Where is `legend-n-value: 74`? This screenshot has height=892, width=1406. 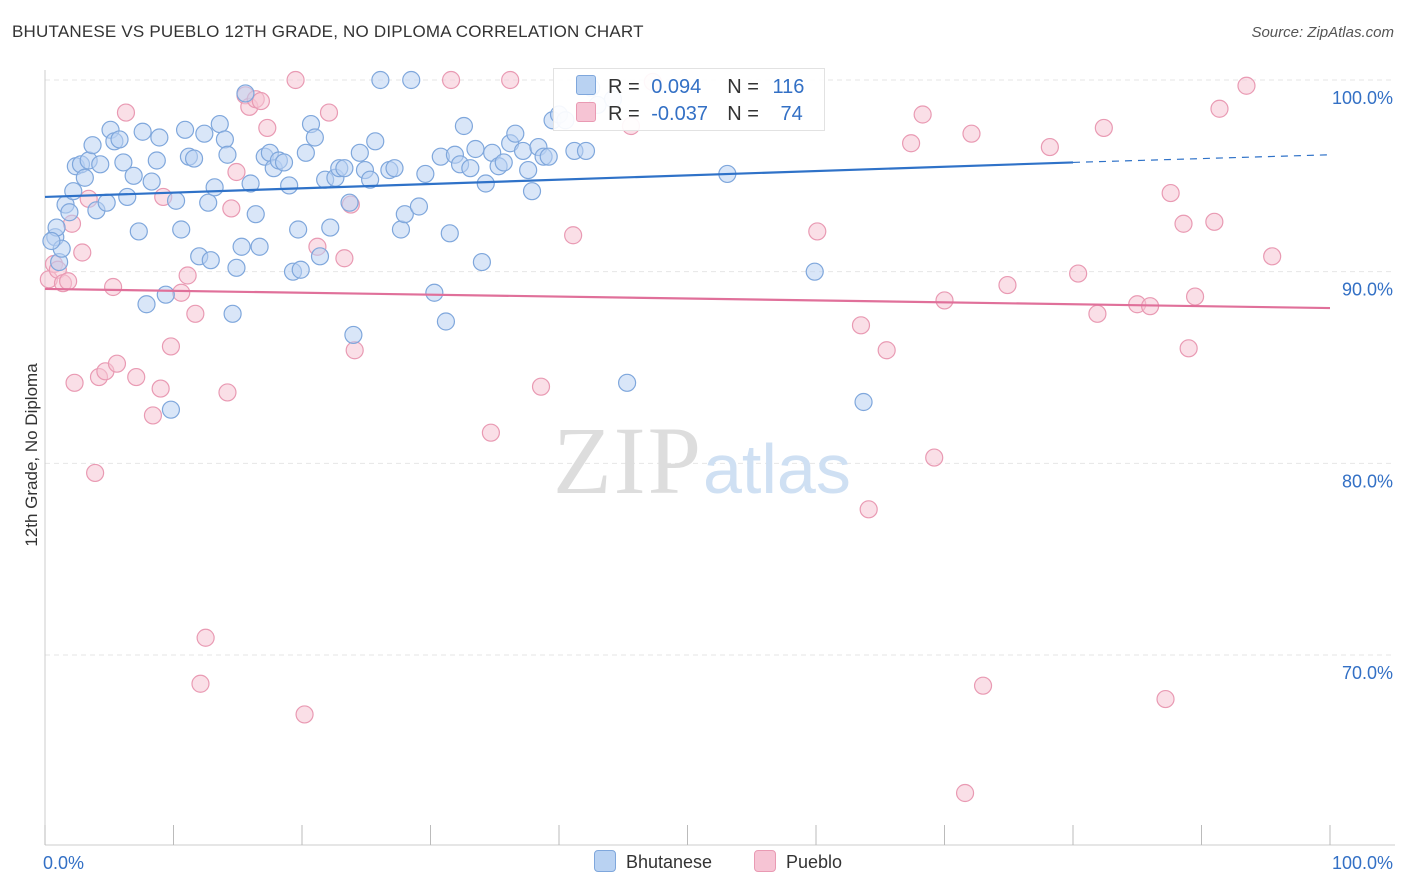
legend-n-value: 74 is located at coordinates (791, 114).